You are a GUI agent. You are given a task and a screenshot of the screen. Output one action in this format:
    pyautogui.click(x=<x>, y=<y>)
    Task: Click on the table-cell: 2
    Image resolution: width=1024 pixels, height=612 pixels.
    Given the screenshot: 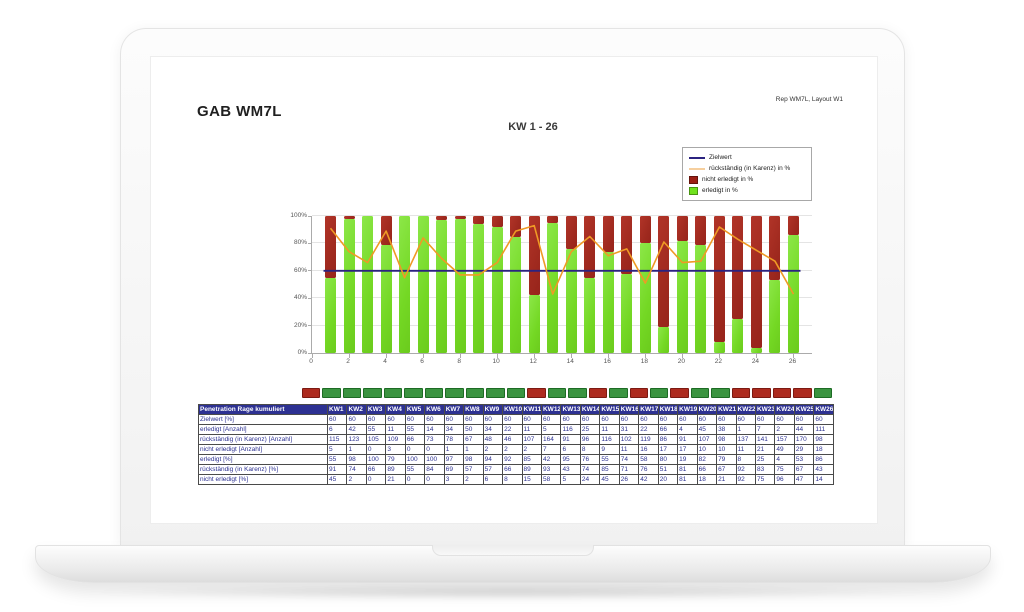 What is the action you would take?
    pyautogui.click(x=784, y=429)
    